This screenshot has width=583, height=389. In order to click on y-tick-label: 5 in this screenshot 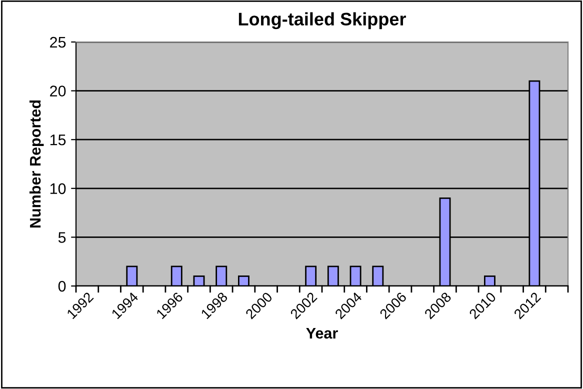, I will do `click(62, 237)`.